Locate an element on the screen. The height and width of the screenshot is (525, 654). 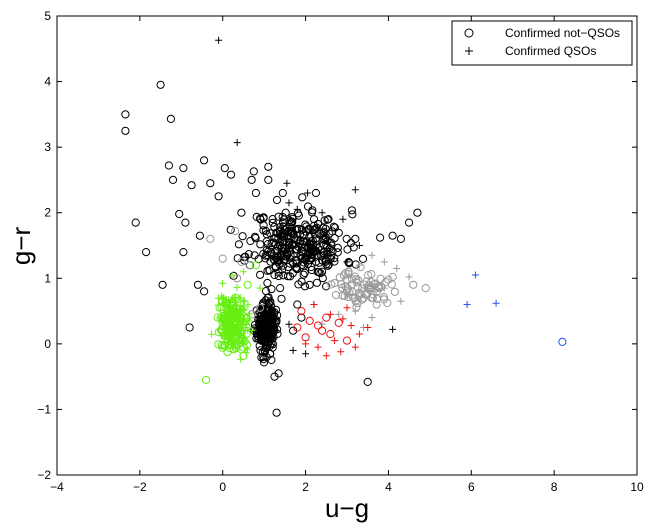
x-axis-label: u−g is located at coordinates (347, 508).